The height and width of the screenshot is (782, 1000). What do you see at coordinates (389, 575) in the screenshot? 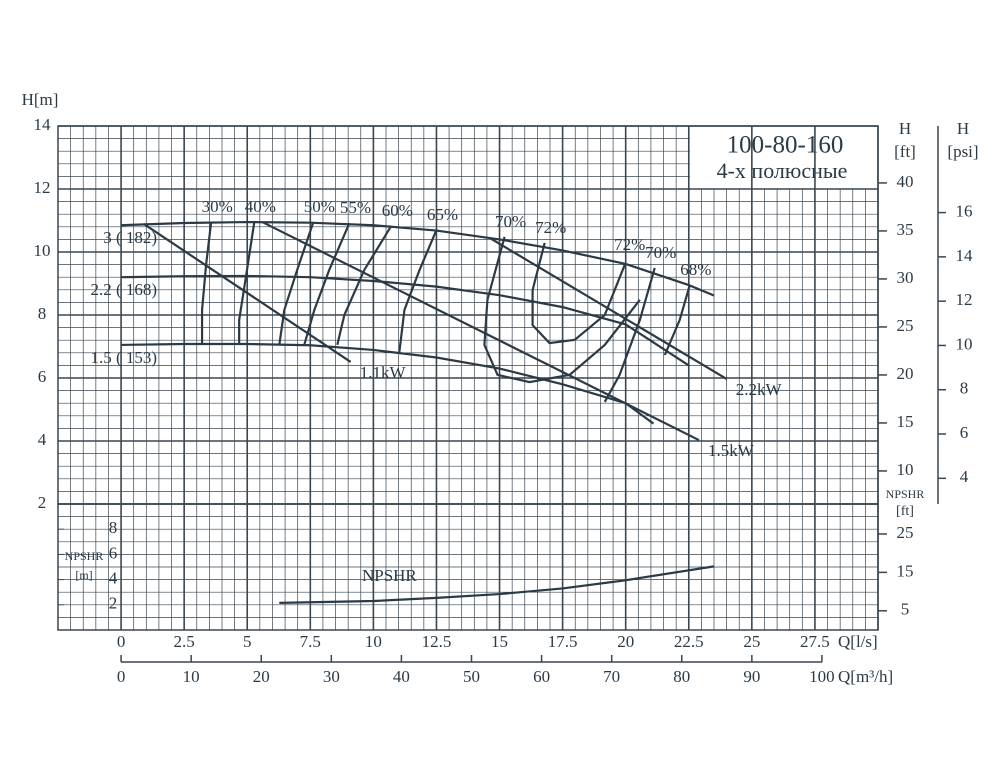
I see `series-label: NPSHR` at bounding box center [389, 575].